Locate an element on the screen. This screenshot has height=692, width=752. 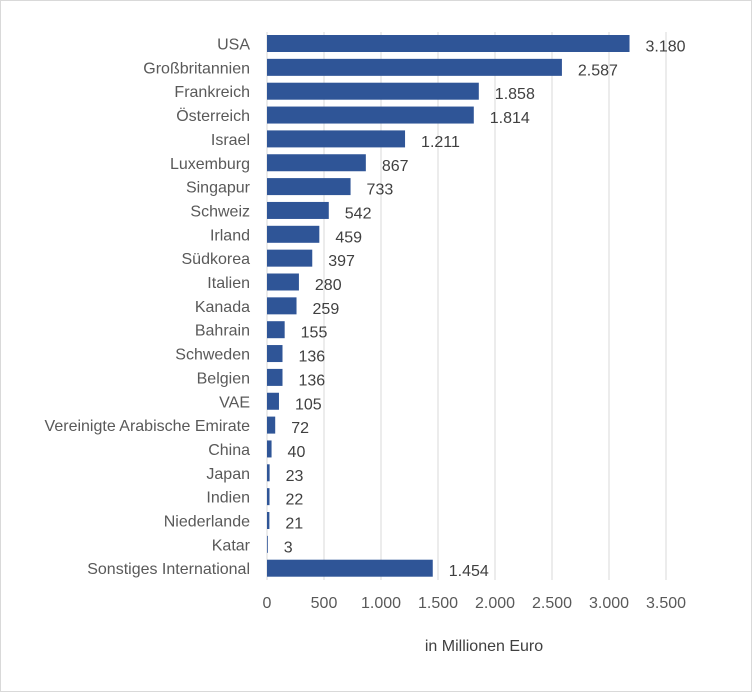
value-label: 542 is located at coordinates (358, 213).